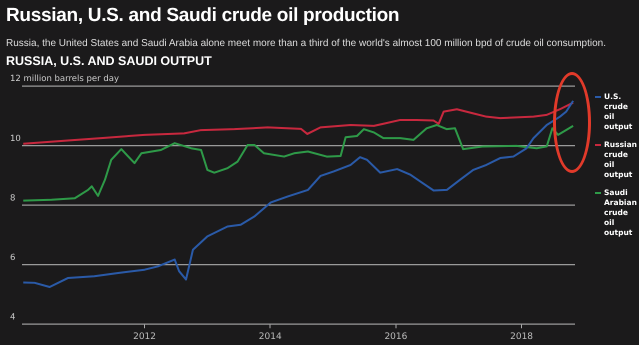 The height and width of the screenshot is (345, 639). Describe the element at coordinates (13, 317) in the screenshot. I see `y-tick-label: 4` at that location.